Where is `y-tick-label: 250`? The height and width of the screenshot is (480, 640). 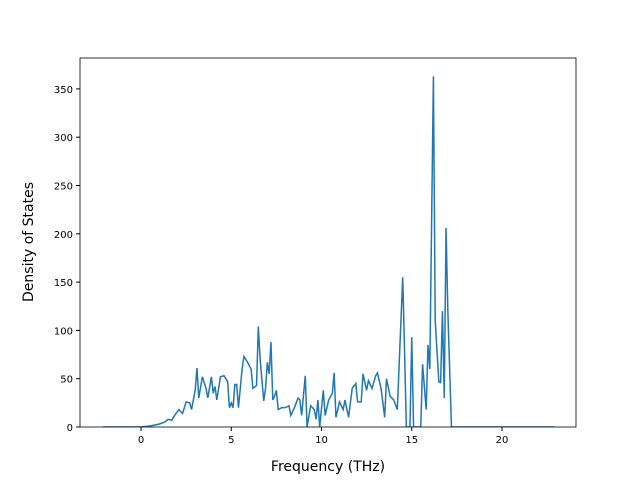
y-tick-label: 250 is located at coordinates (63, 187).